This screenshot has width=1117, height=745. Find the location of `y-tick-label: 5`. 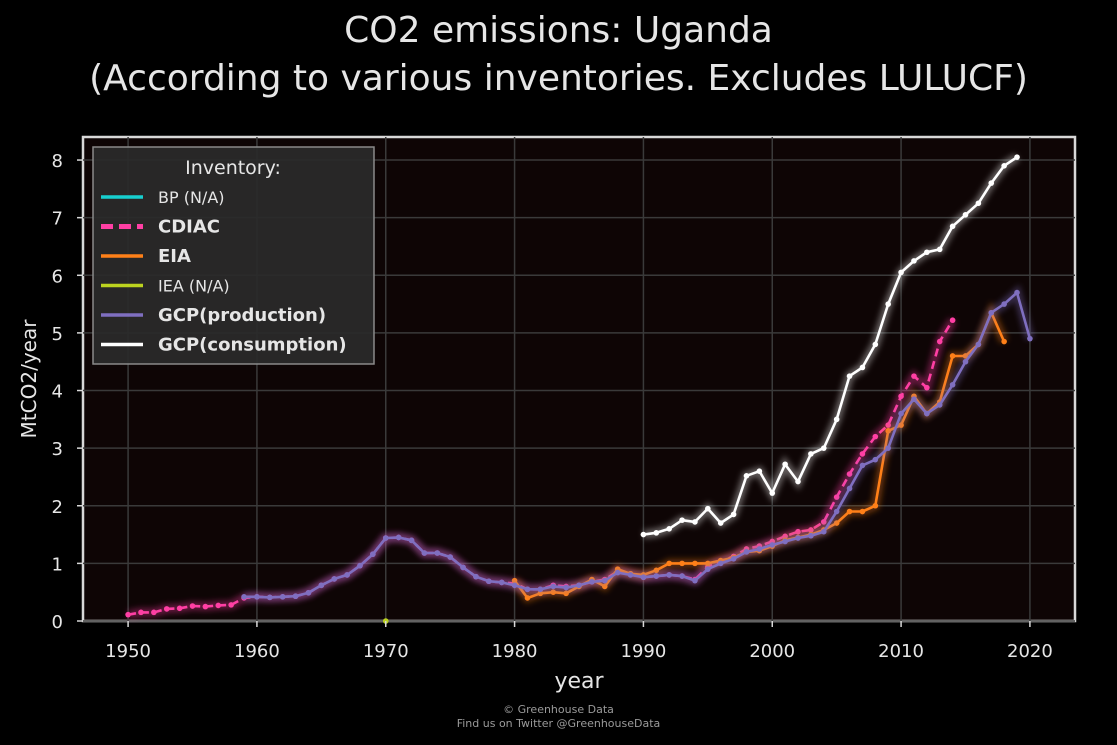

y-tick-label: 5 is located at coordinates (57, 334).